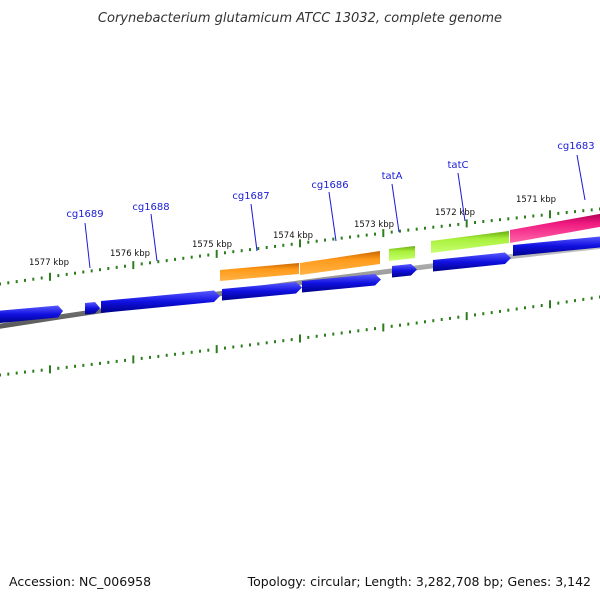  I want to click on scale-label: 1575 kbp, so click(212, 245).